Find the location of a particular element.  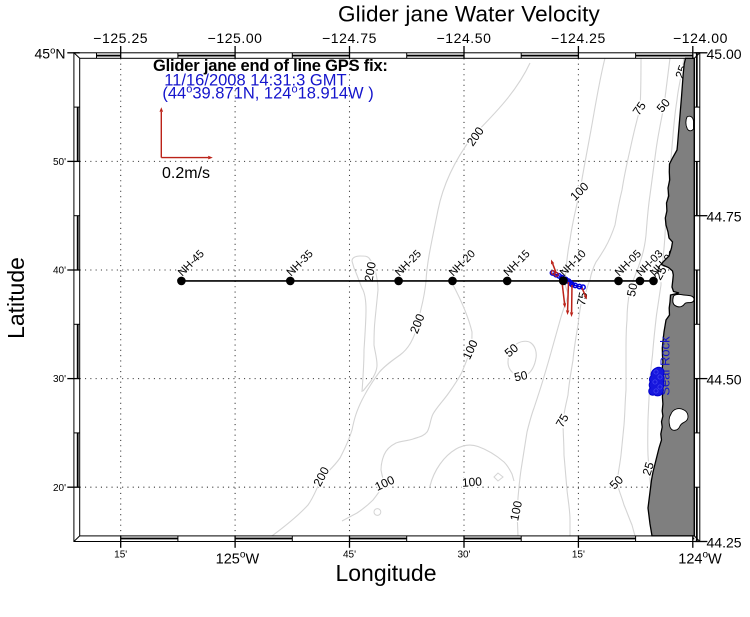

svg-text: 50' is located at coordinates (59, 162).